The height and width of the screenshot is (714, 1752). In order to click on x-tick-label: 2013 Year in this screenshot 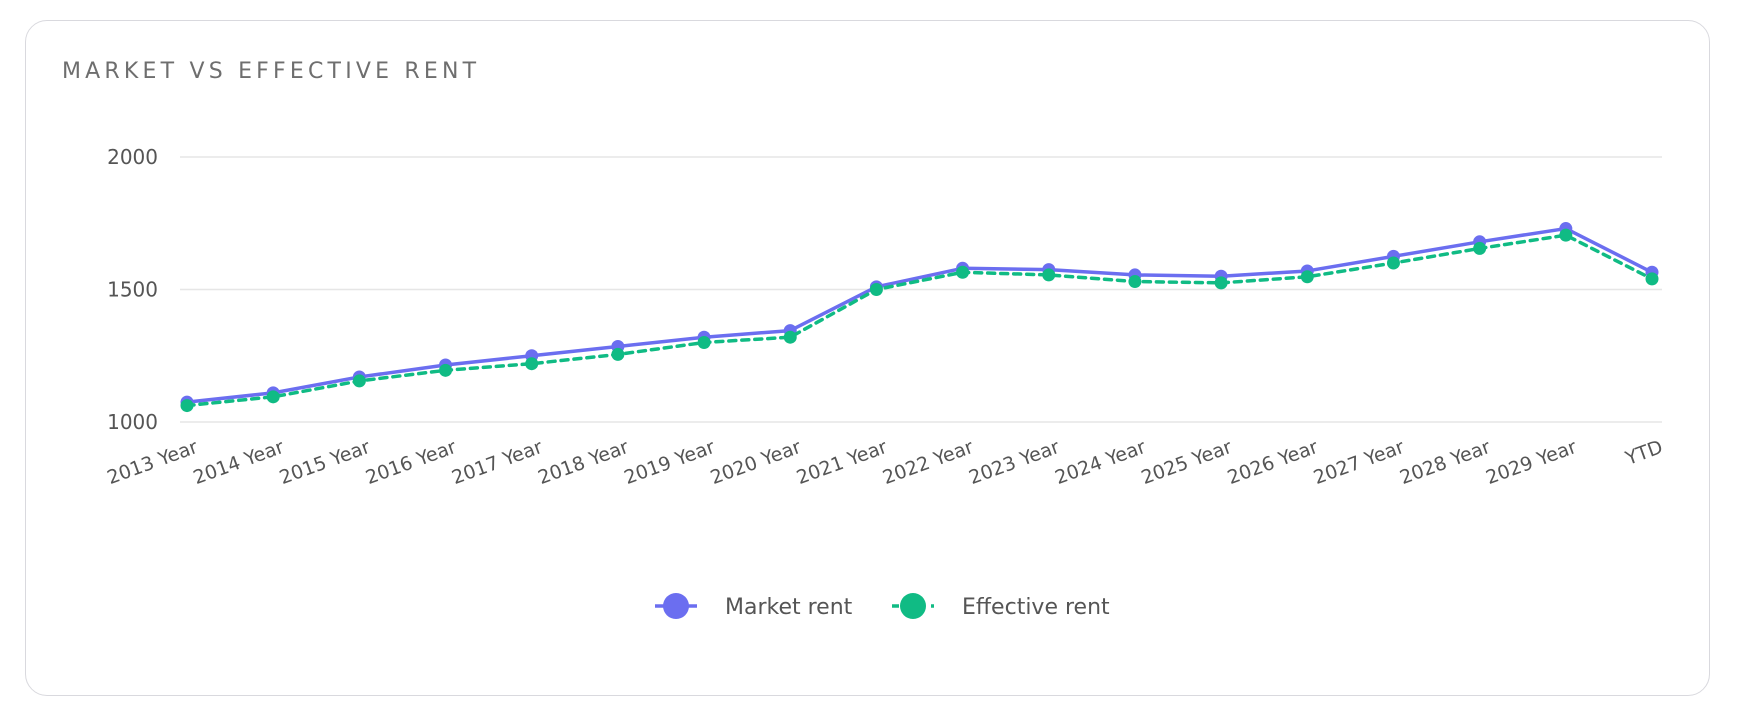, I will do `click(152, 462)`.